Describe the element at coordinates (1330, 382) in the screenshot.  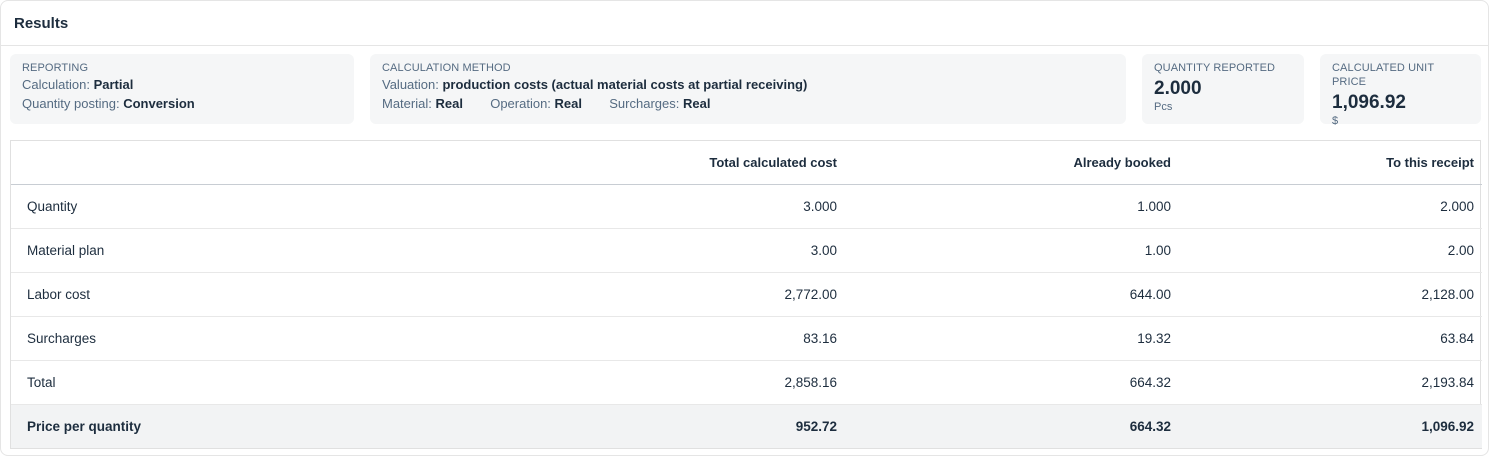
I see `cell-to-this-receipt: 2,193.84` at that location.